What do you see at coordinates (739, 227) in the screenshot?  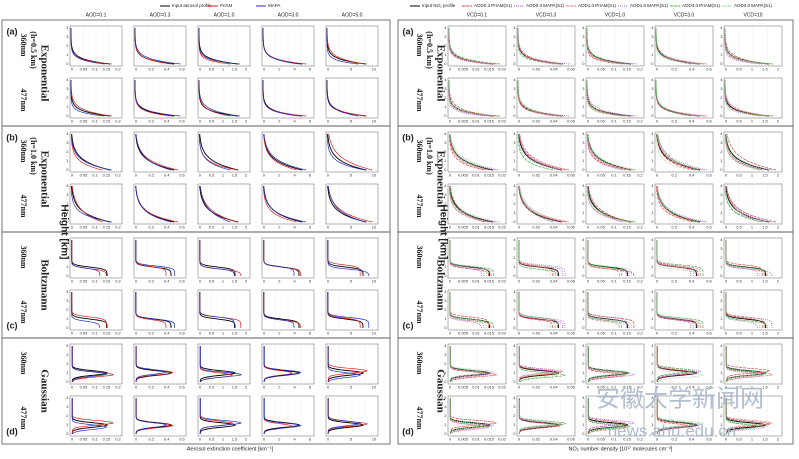 I see `x-tick-label: 0.5` at bounding box center [739, 227].